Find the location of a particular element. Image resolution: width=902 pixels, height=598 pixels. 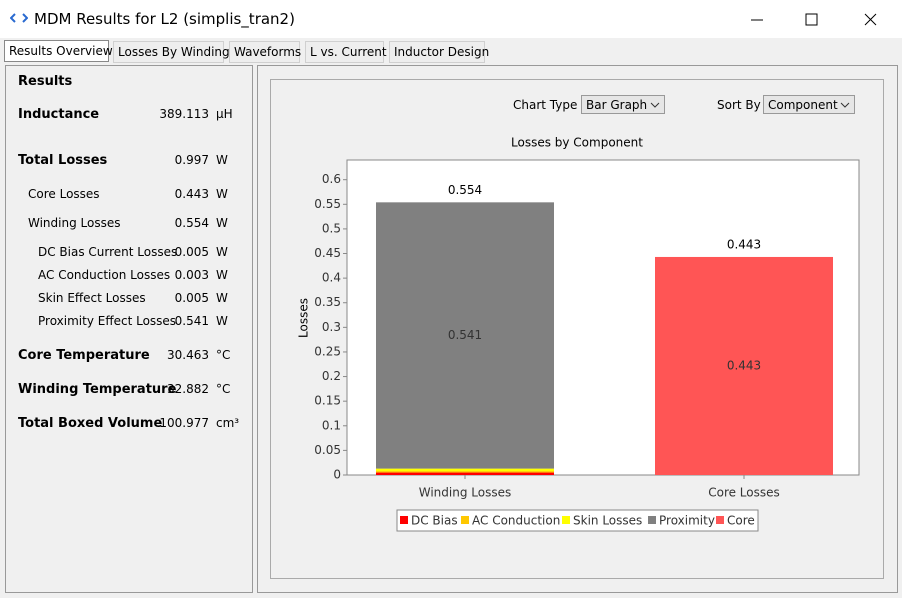

result-label: Core Temperature is located at coordinates (84, 355).